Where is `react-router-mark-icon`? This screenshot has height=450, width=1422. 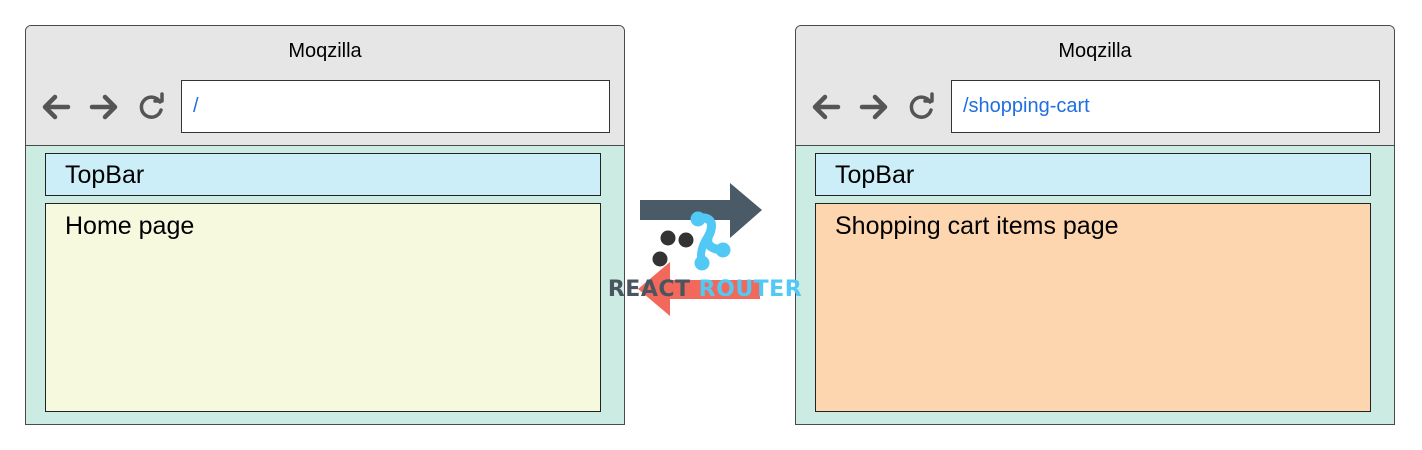
react-router-mark-icon is located at coordinates (691, 241).